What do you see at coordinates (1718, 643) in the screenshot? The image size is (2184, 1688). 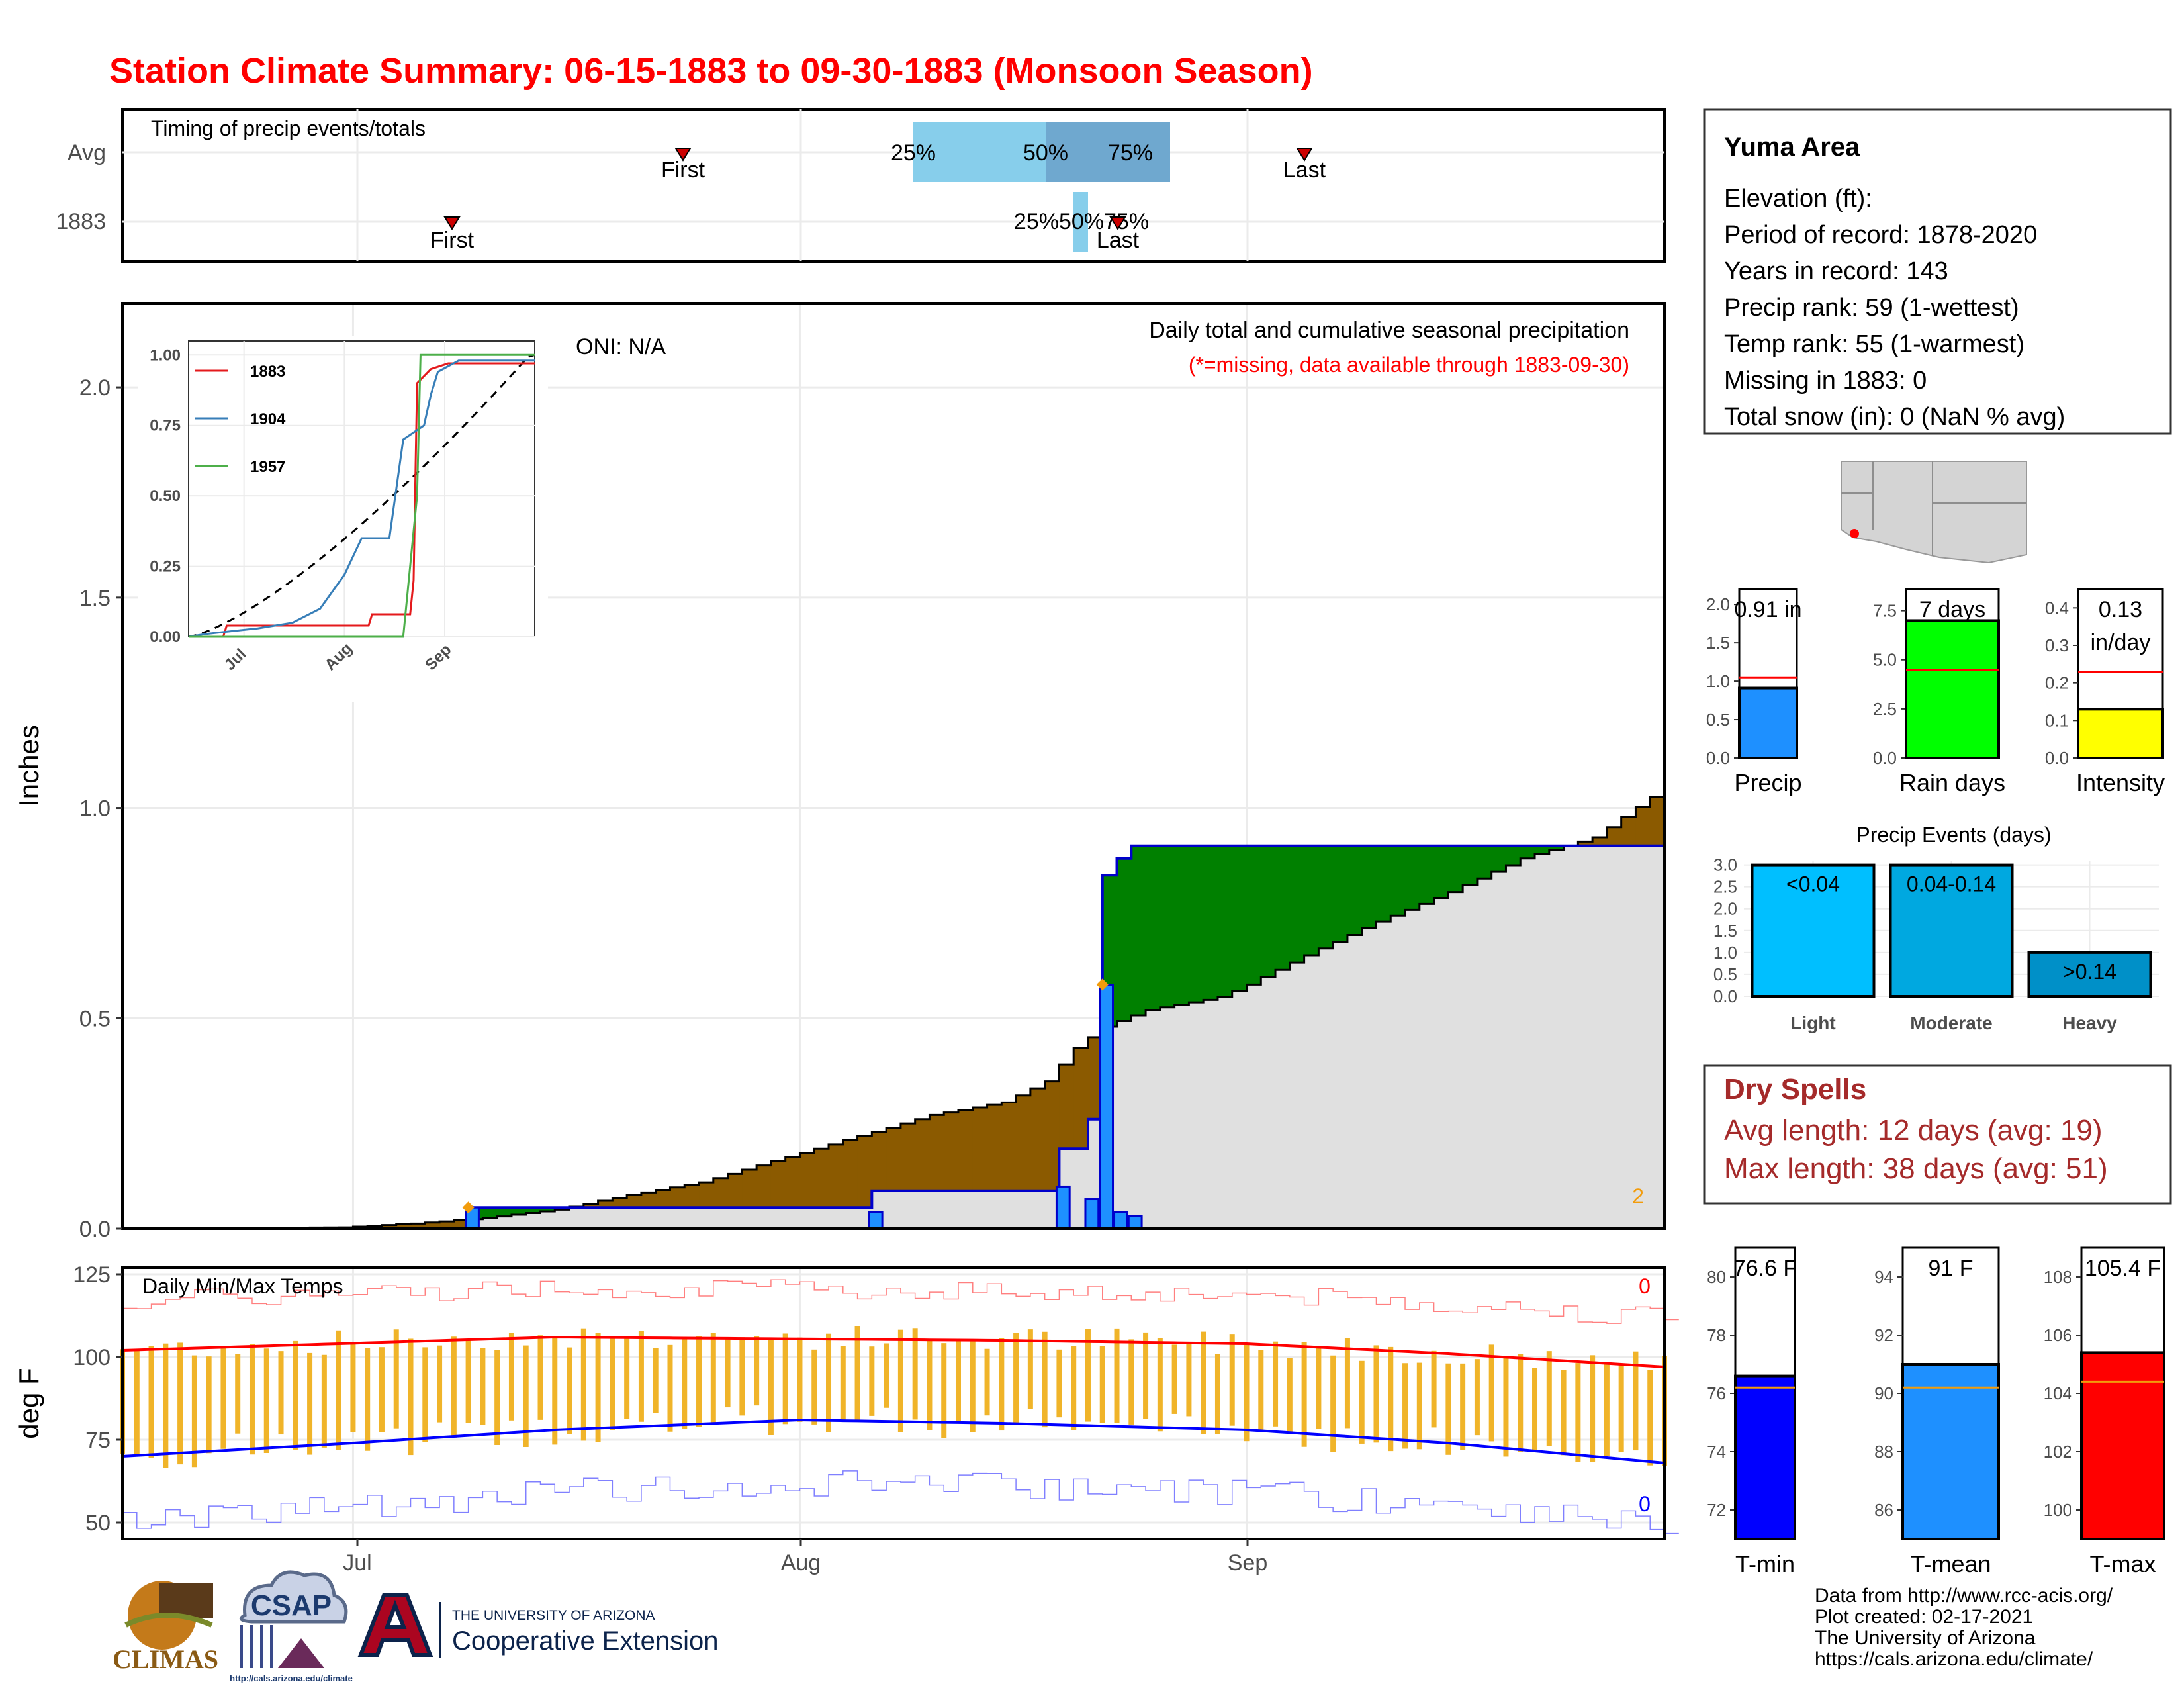 I see `precip-summary-tick-label: 1.5` at bounding box center [1718, 643].